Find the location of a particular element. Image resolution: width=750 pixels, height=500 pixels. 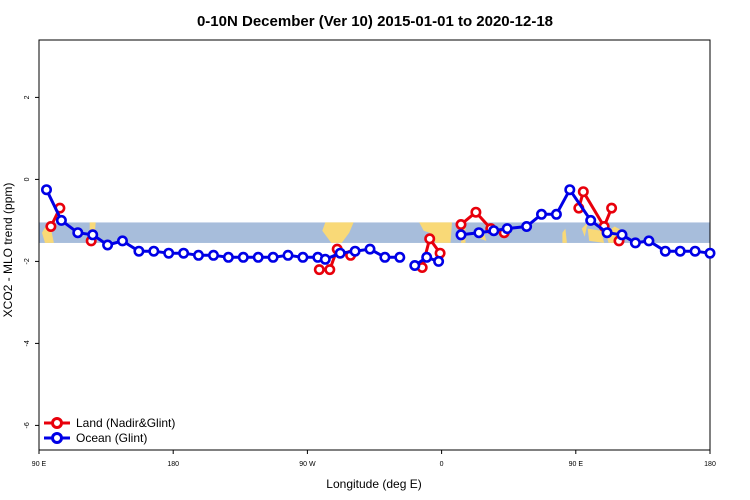

y-tick-label: 2 is located at coordinates (27, 97).